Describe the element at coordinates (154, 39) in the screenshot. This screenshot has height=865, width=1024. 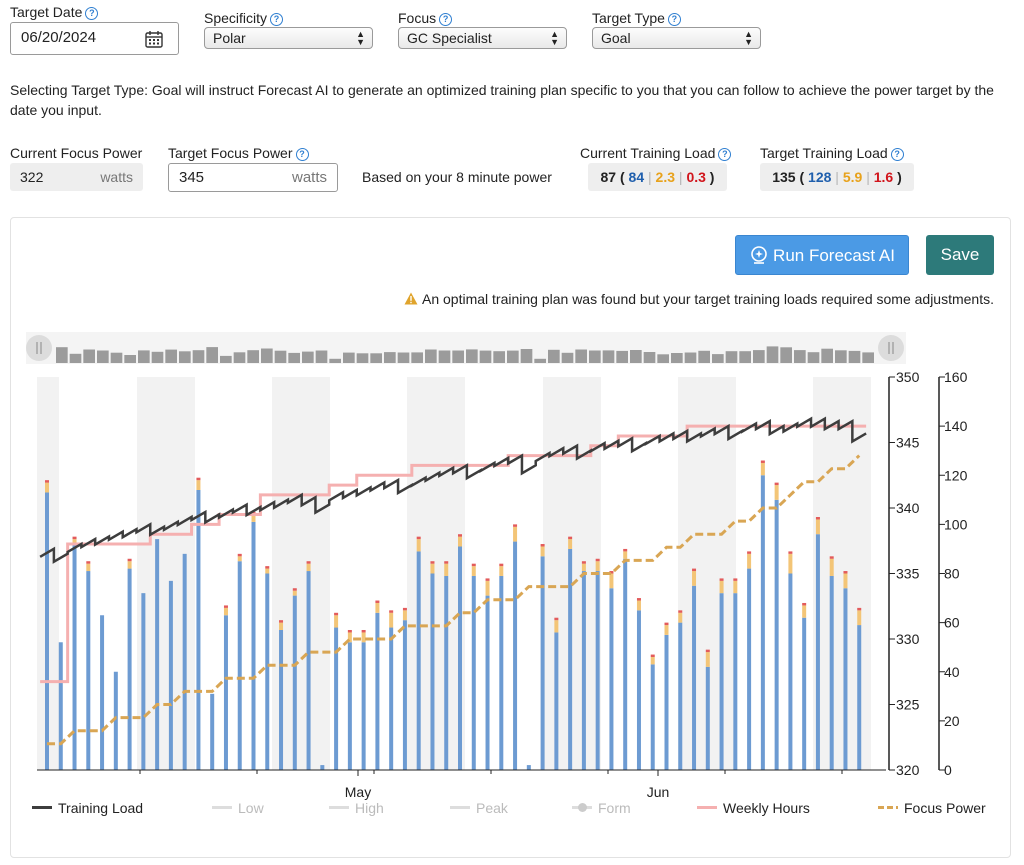
I see `calendar-icon` at that location.